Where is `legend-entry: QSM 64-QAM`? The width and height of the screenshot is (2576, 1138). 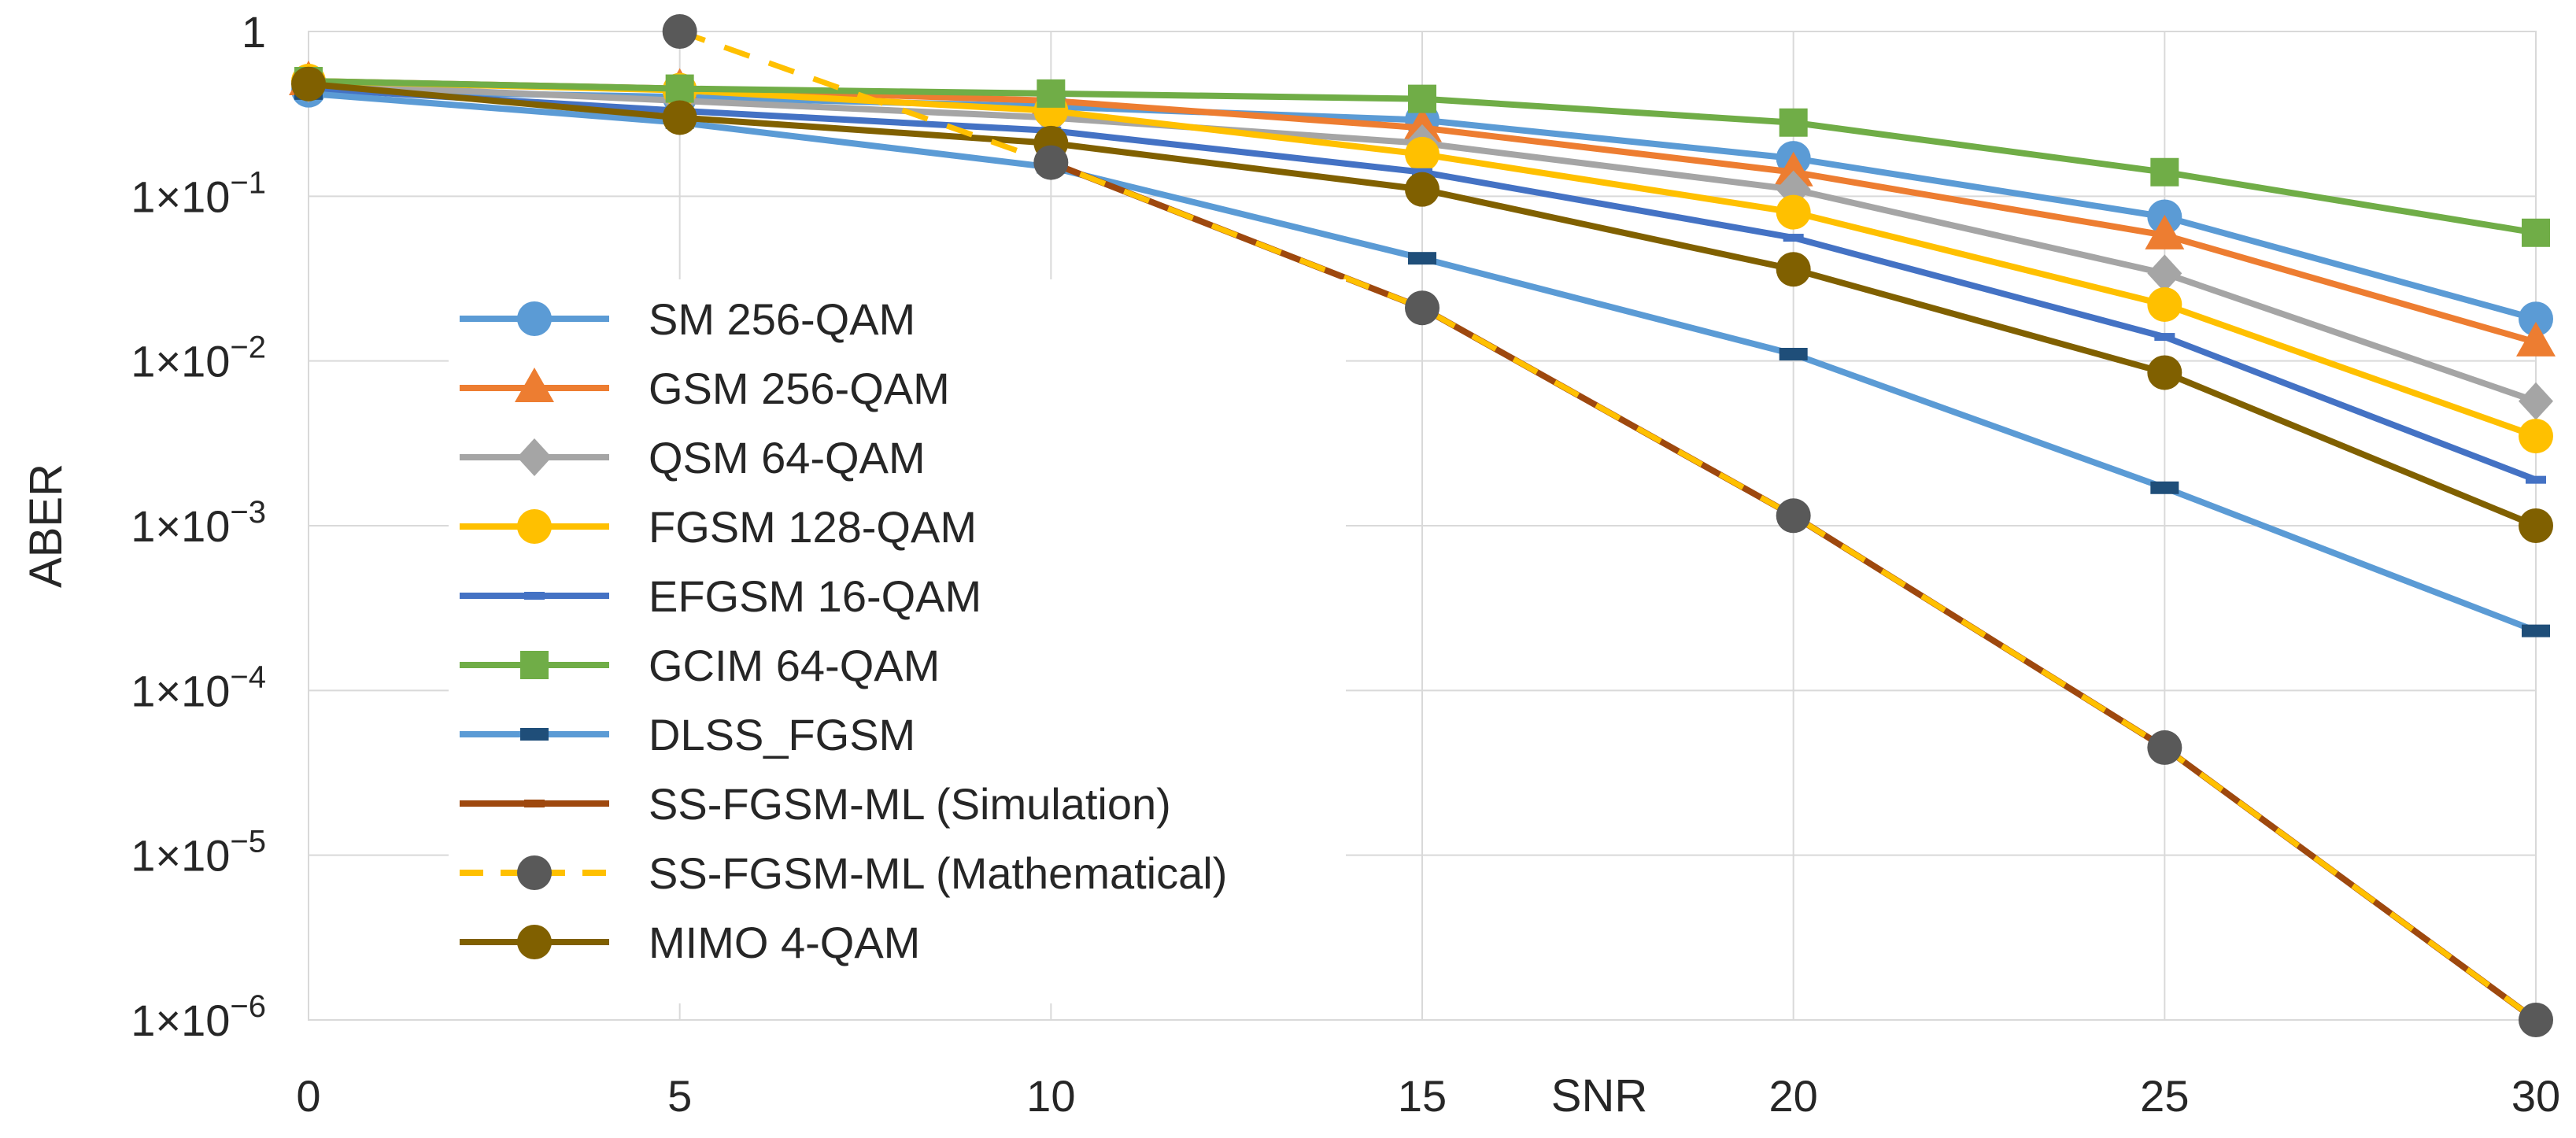
legend-entry: QSM 64-QAM is located at coordinates (693, 457).